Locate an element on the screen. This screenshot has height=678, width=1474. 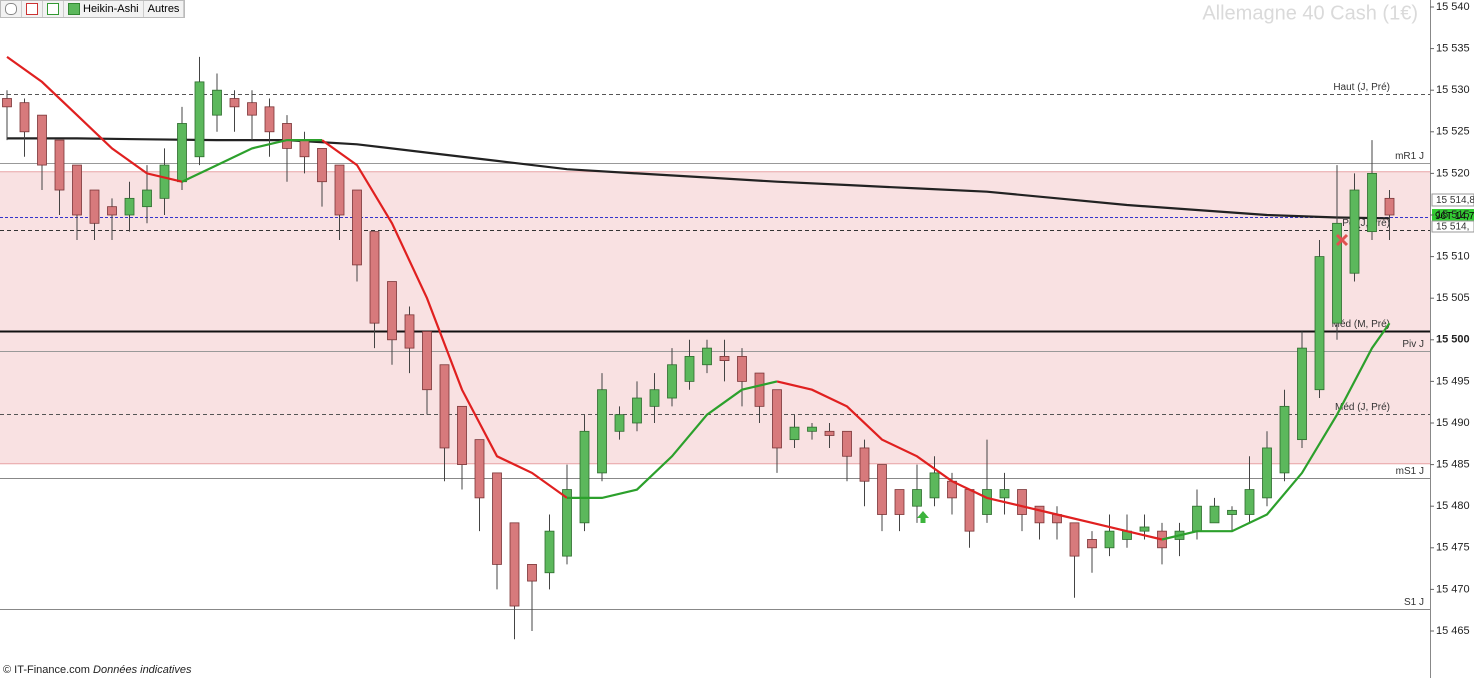
y-tick-label: 15 500 is located at coordinates (1453, 340).